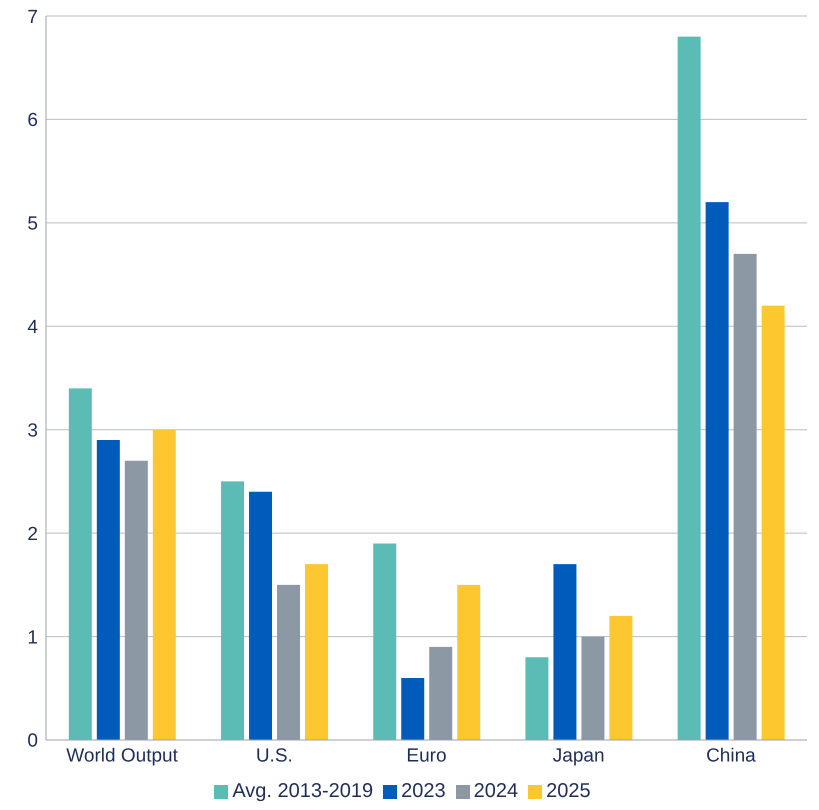  Describe the element at coordinates (274, 755) in the screenshot. I see `x-tick-label: U.S.` at that location.